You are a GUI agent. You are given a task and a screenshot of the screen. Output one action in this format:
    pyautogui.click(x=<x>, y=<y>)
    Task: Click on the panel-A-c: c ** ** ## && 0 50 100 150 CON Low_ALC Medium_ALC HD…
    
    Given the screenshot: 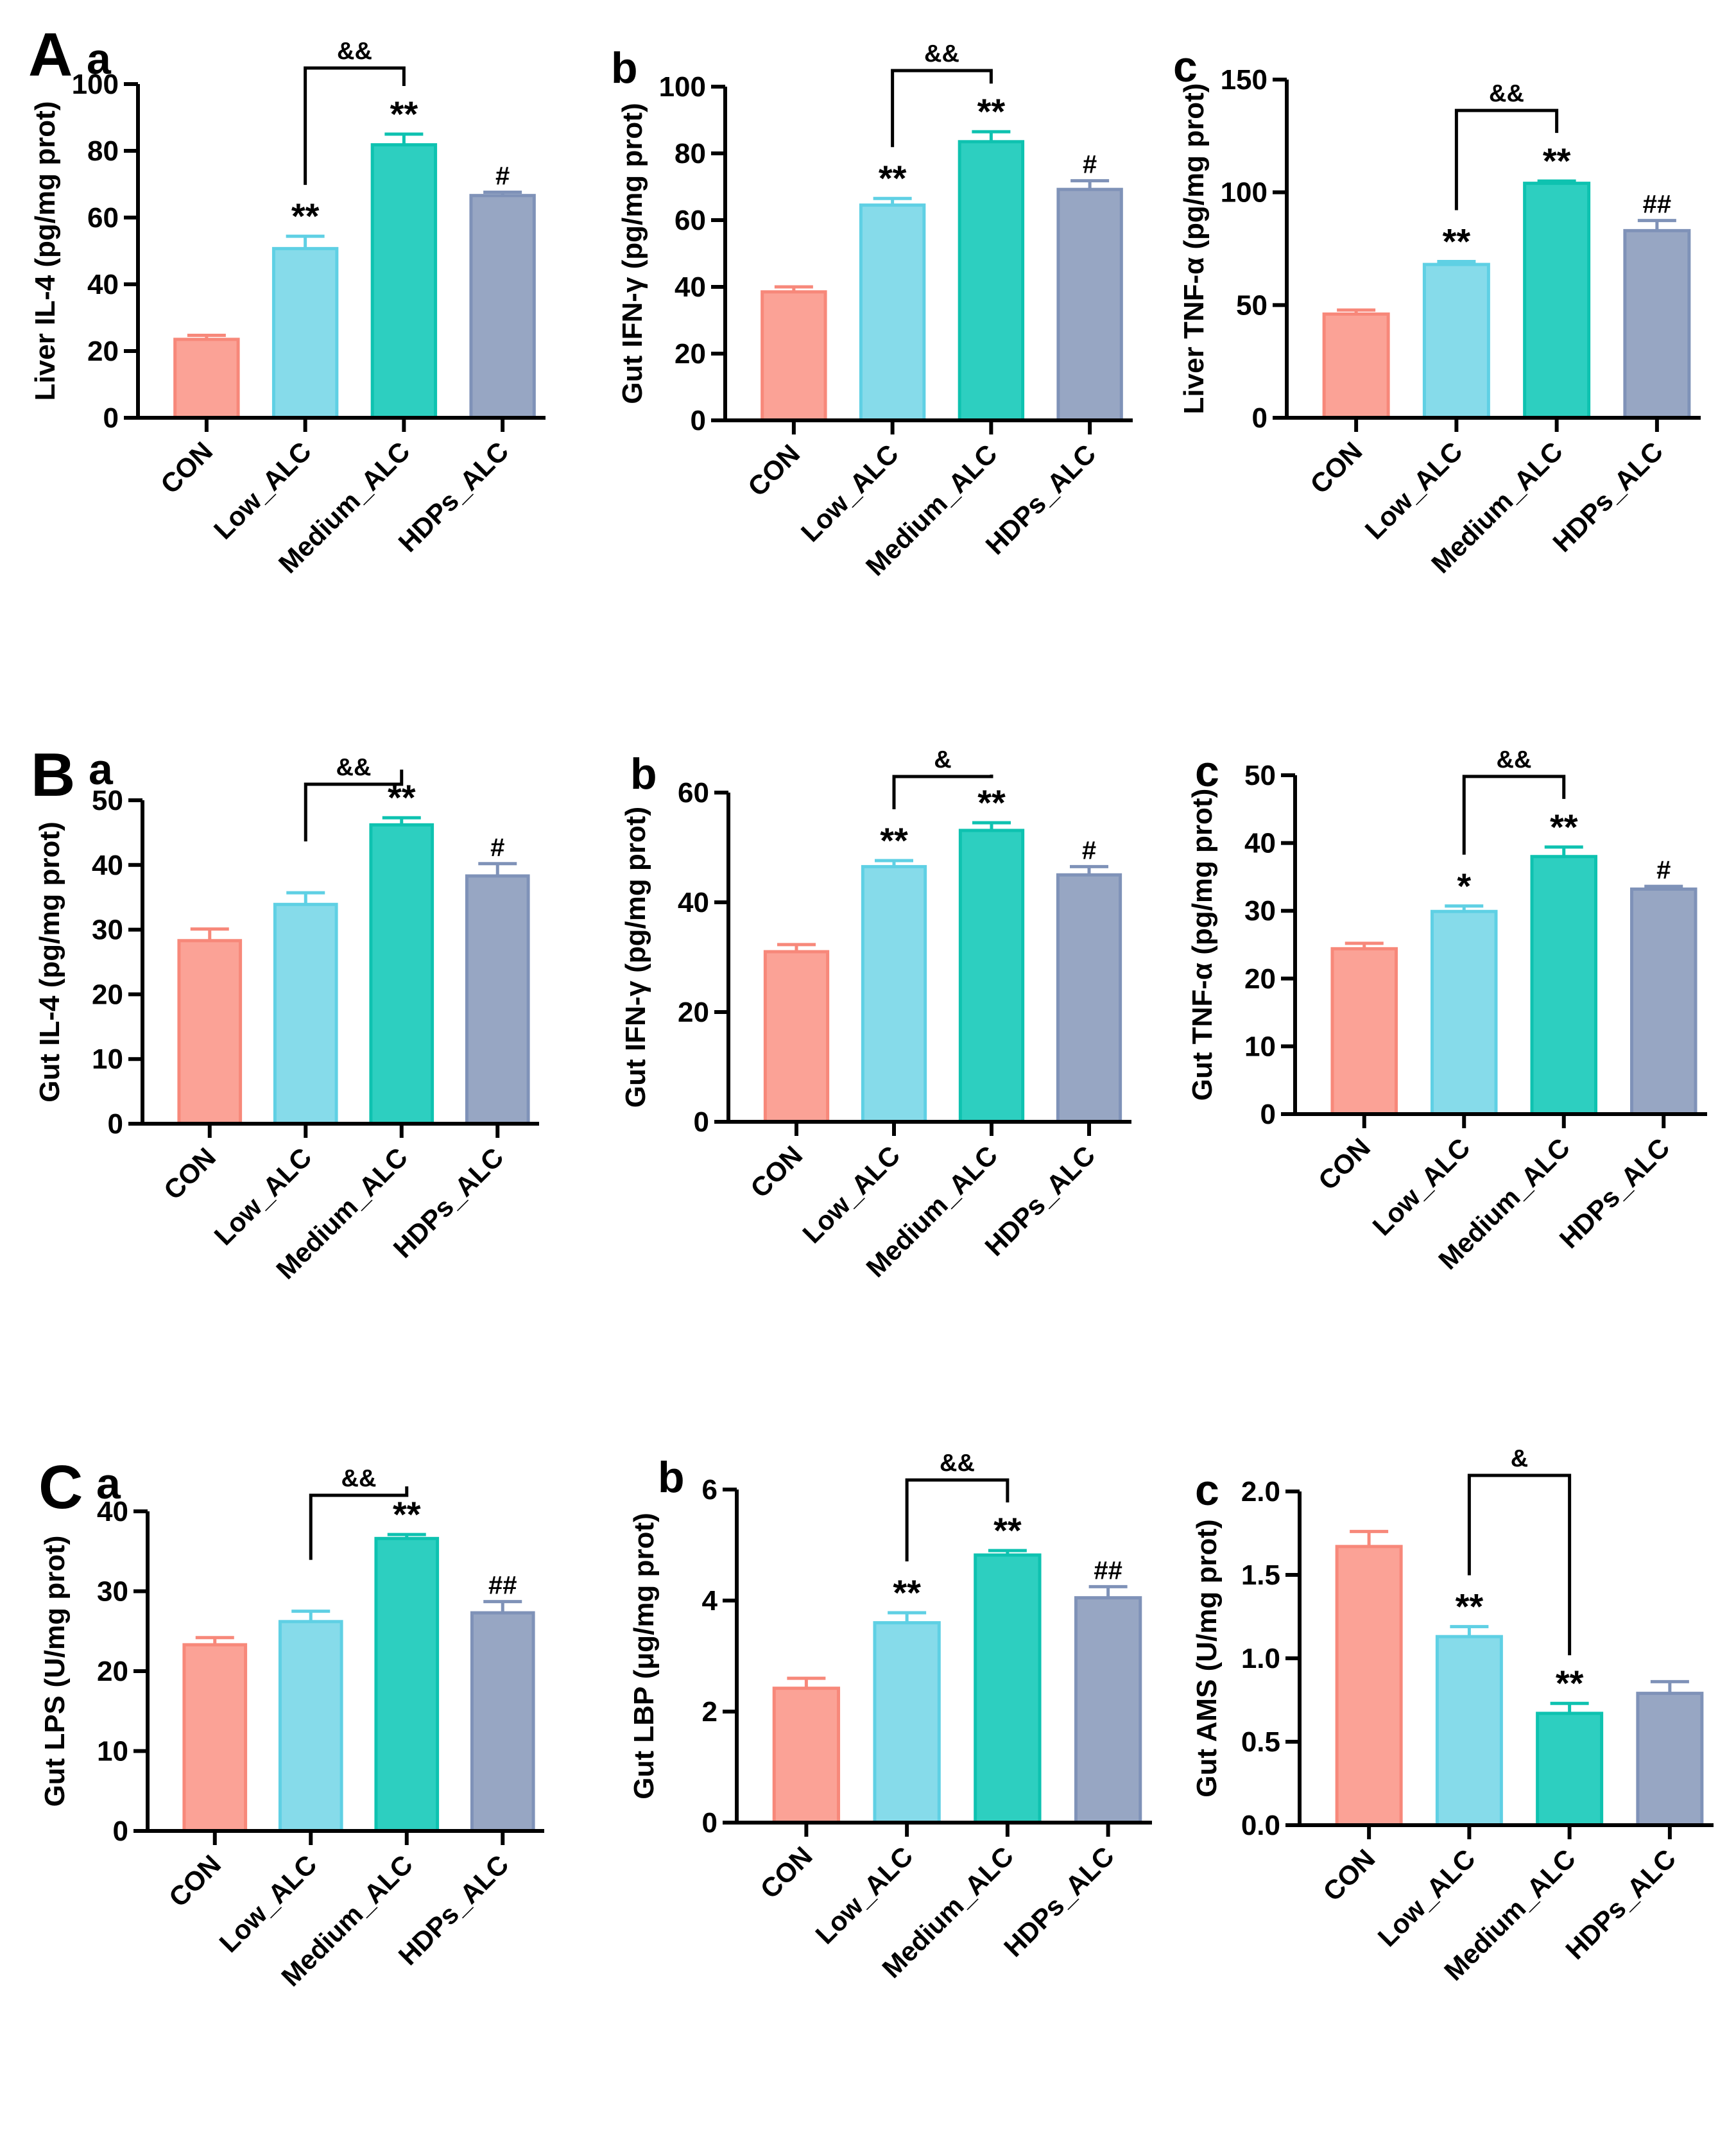 What is the action you would take?
    pyautogui.click(x=1444, y=353)
    